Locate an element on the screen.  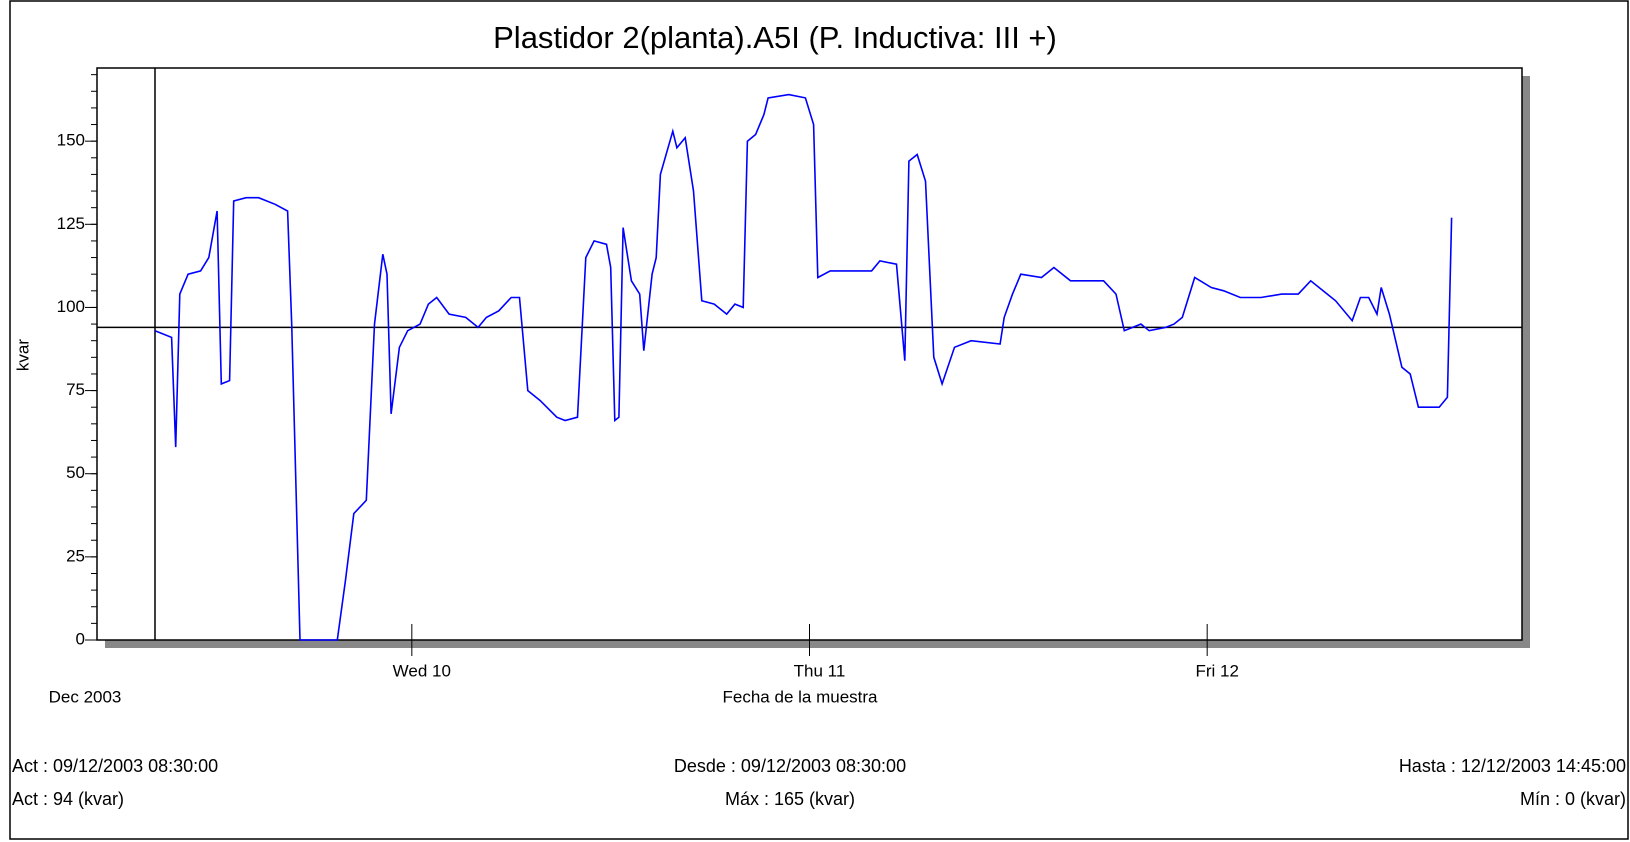
x-tick-label: Wed 10 is located at coordinates (422, 670).